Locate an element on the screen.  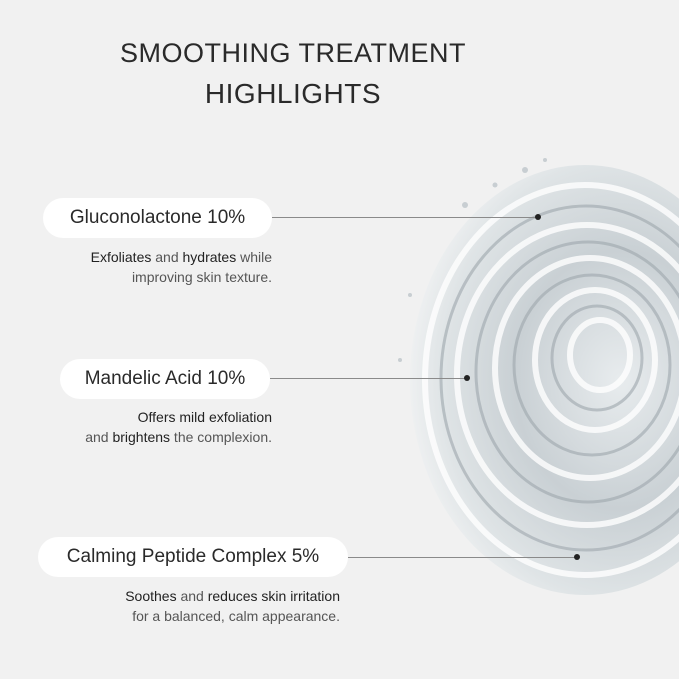
emphasis-text: reduces skin irritation is located at coordinates (273, 596).